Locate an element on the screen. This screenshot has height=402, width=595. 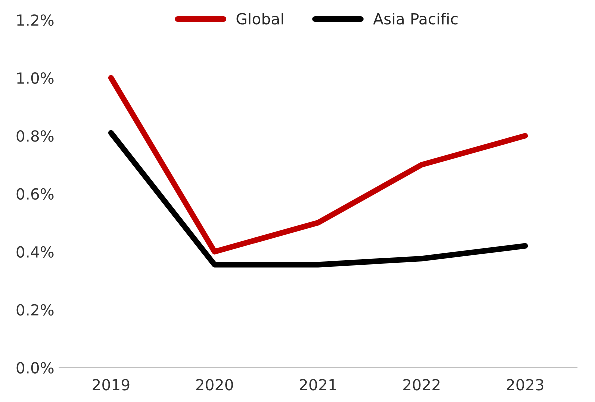
y-tick-label: 0.4% is located at coordinates (35, 252).